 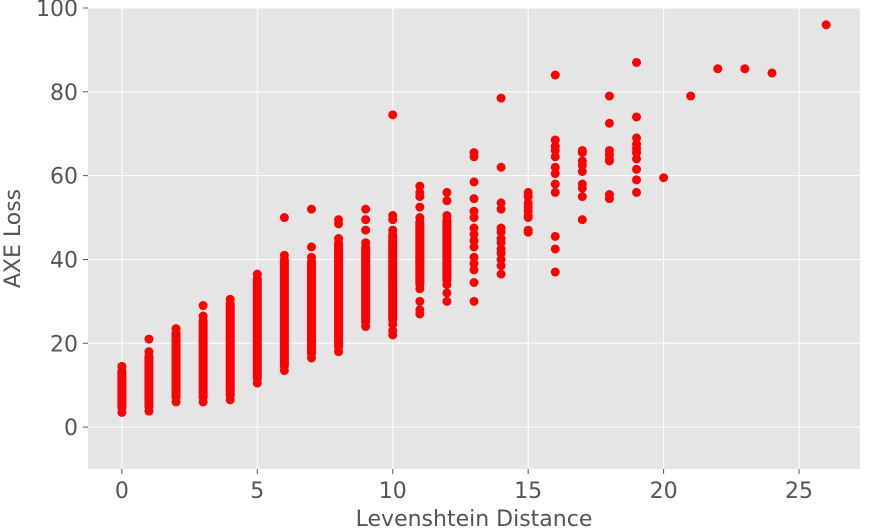 What do you see at coordinates (57, 11) in the screenshot?
I see `y-tick-label: 100` at bounding box center [57, 11].